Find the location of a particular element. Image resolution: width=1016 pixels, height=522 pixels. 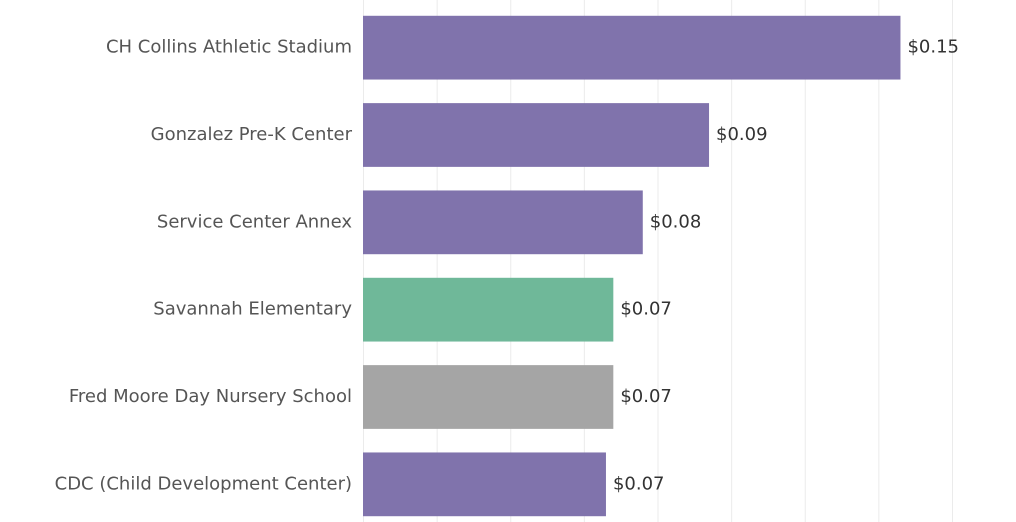

y-tick-label: Service Center Annex is located at coordinates (254, 221).